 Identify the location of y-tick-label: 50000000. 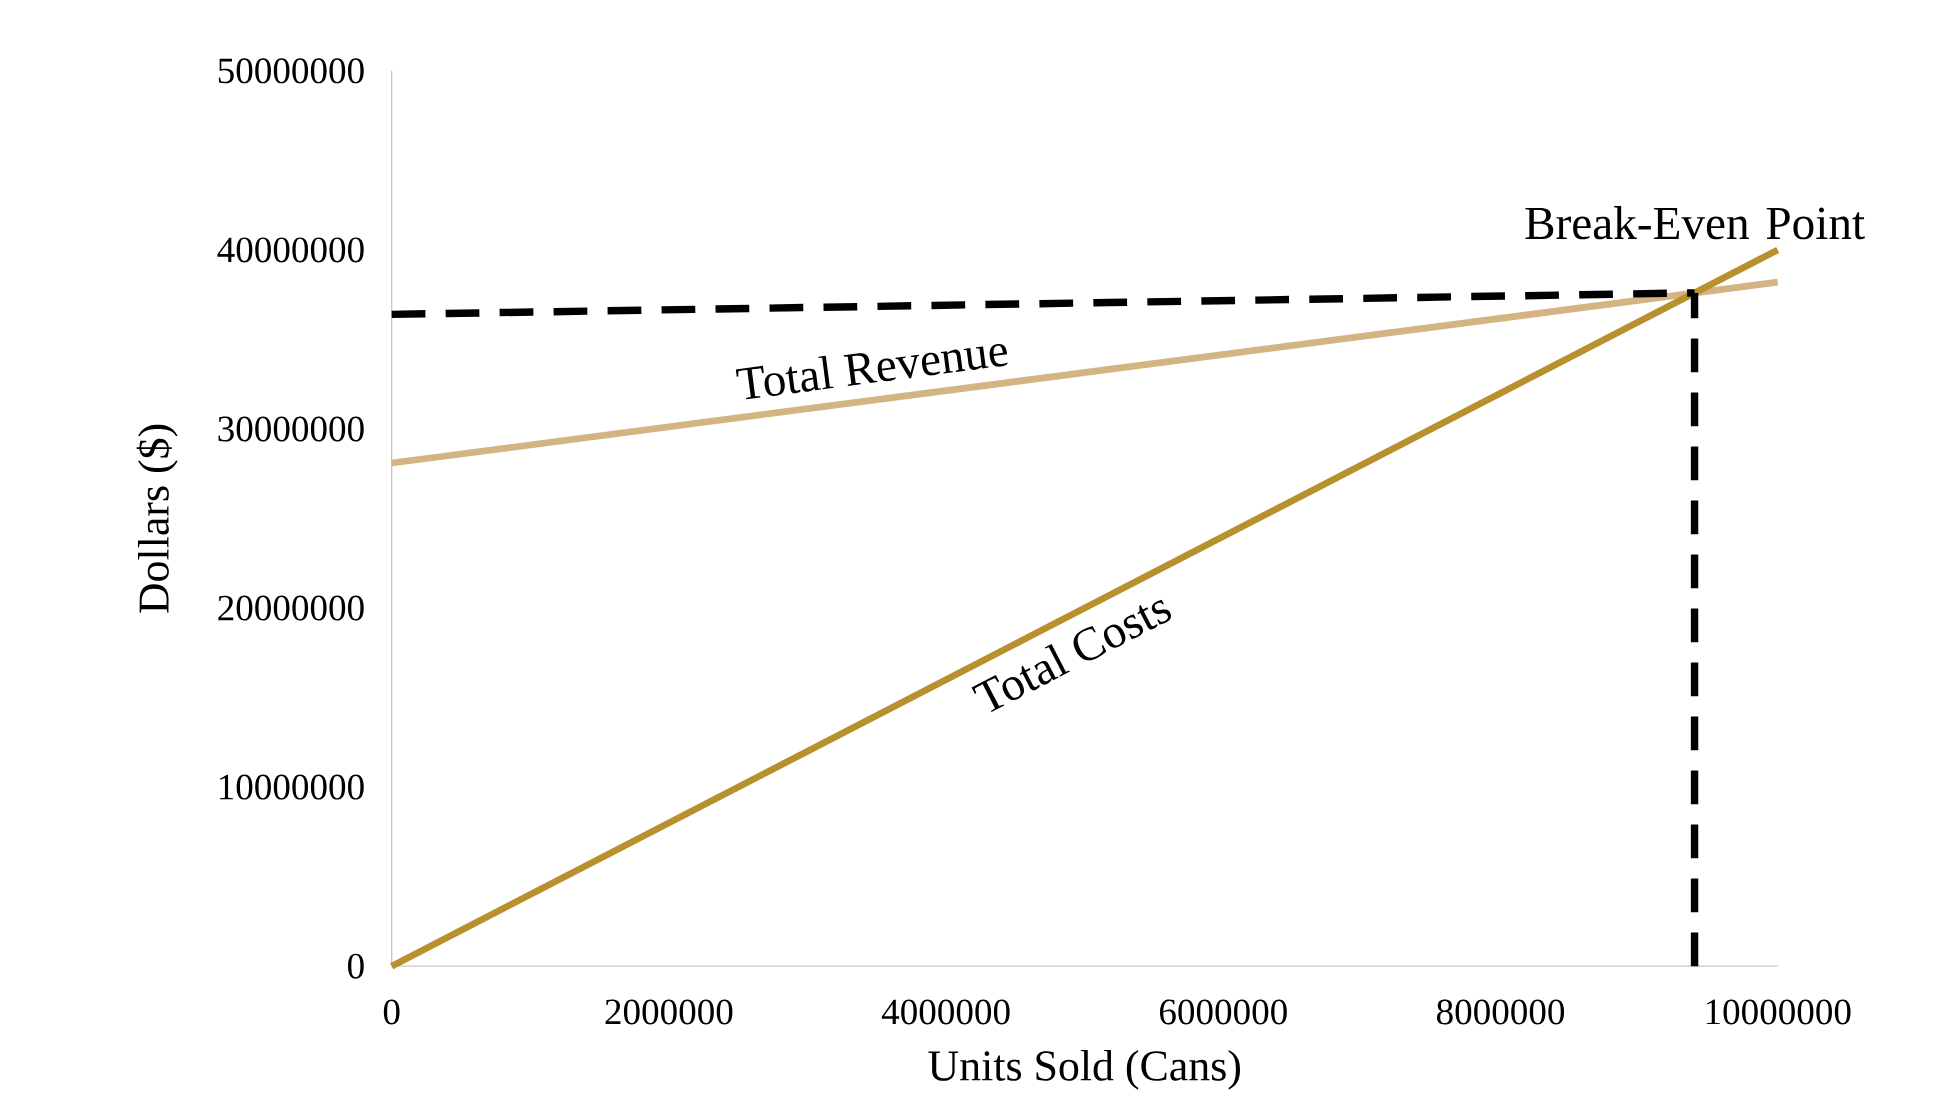
(291, 71).